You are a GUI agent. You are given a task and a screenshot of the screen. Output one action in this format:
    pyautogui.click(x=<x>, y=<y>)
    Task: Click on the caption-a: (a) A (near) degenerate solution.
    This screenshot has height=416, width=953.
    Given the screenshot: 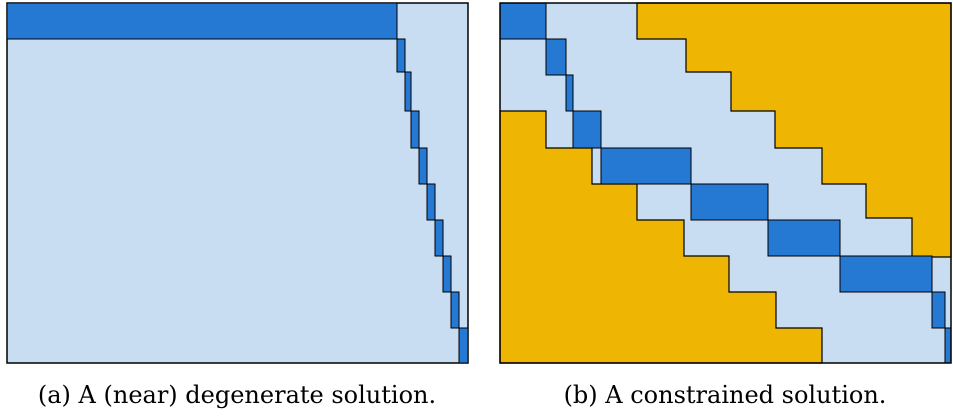 What is the action you would take?
    pyautogui.click(x=237, y=395)
    